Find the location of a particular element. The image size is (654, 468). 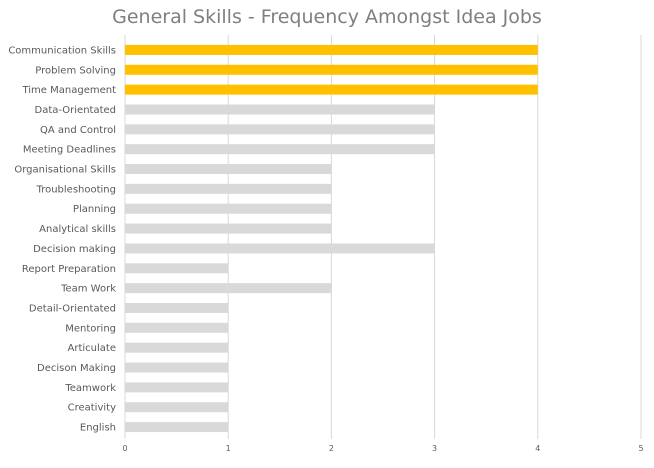

category-label: QA and Control is located at coordinates (78, 130).